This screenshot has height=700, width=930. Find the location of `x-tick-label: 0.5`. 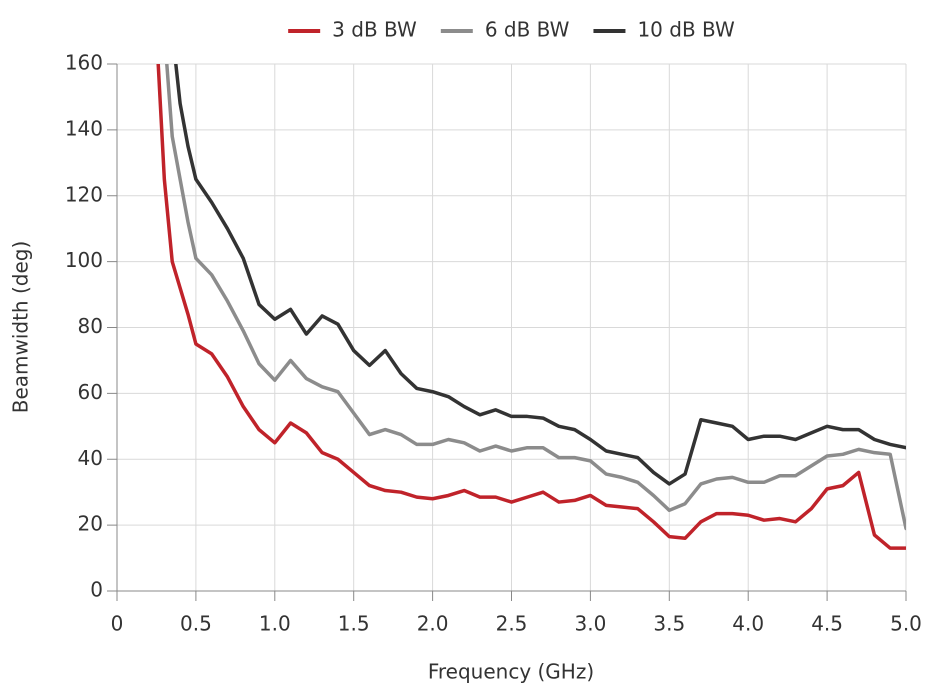

x-tick-label: 0.5 is located at coordinates (196, 624).